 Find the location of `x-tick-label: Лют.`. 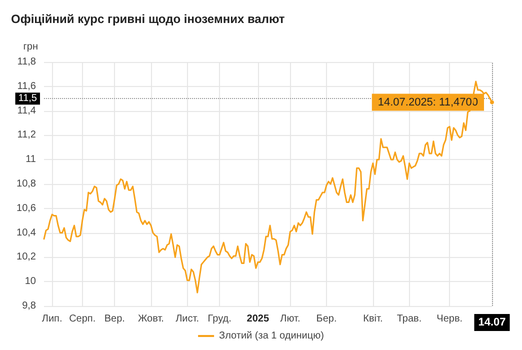

x-tick-label: Лют. is located at coordinates (290, 319).